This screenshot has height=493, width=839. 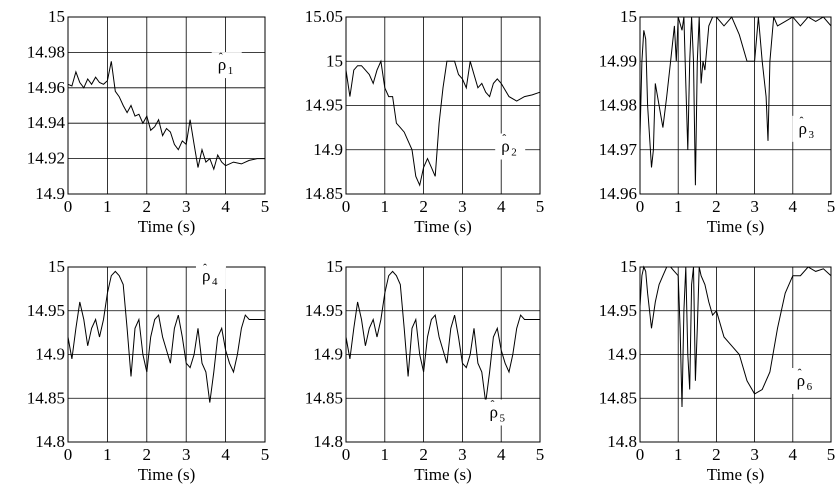 I want to click on y-tick-label: 14.97, so click(x=618, y=149).